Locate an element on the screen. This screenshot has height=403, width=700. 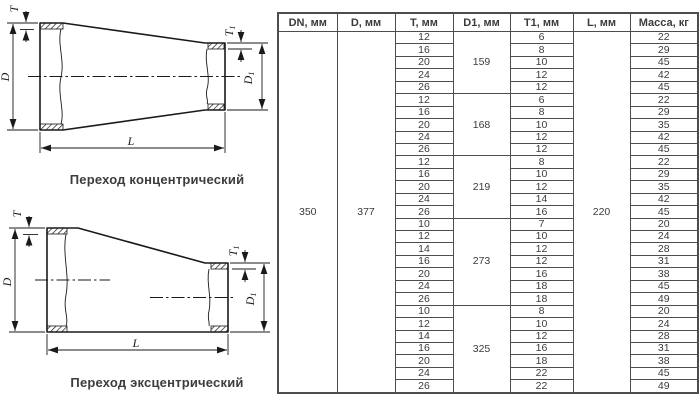
table-row: 10 325 8 20 is located at coordinates (488, 349).